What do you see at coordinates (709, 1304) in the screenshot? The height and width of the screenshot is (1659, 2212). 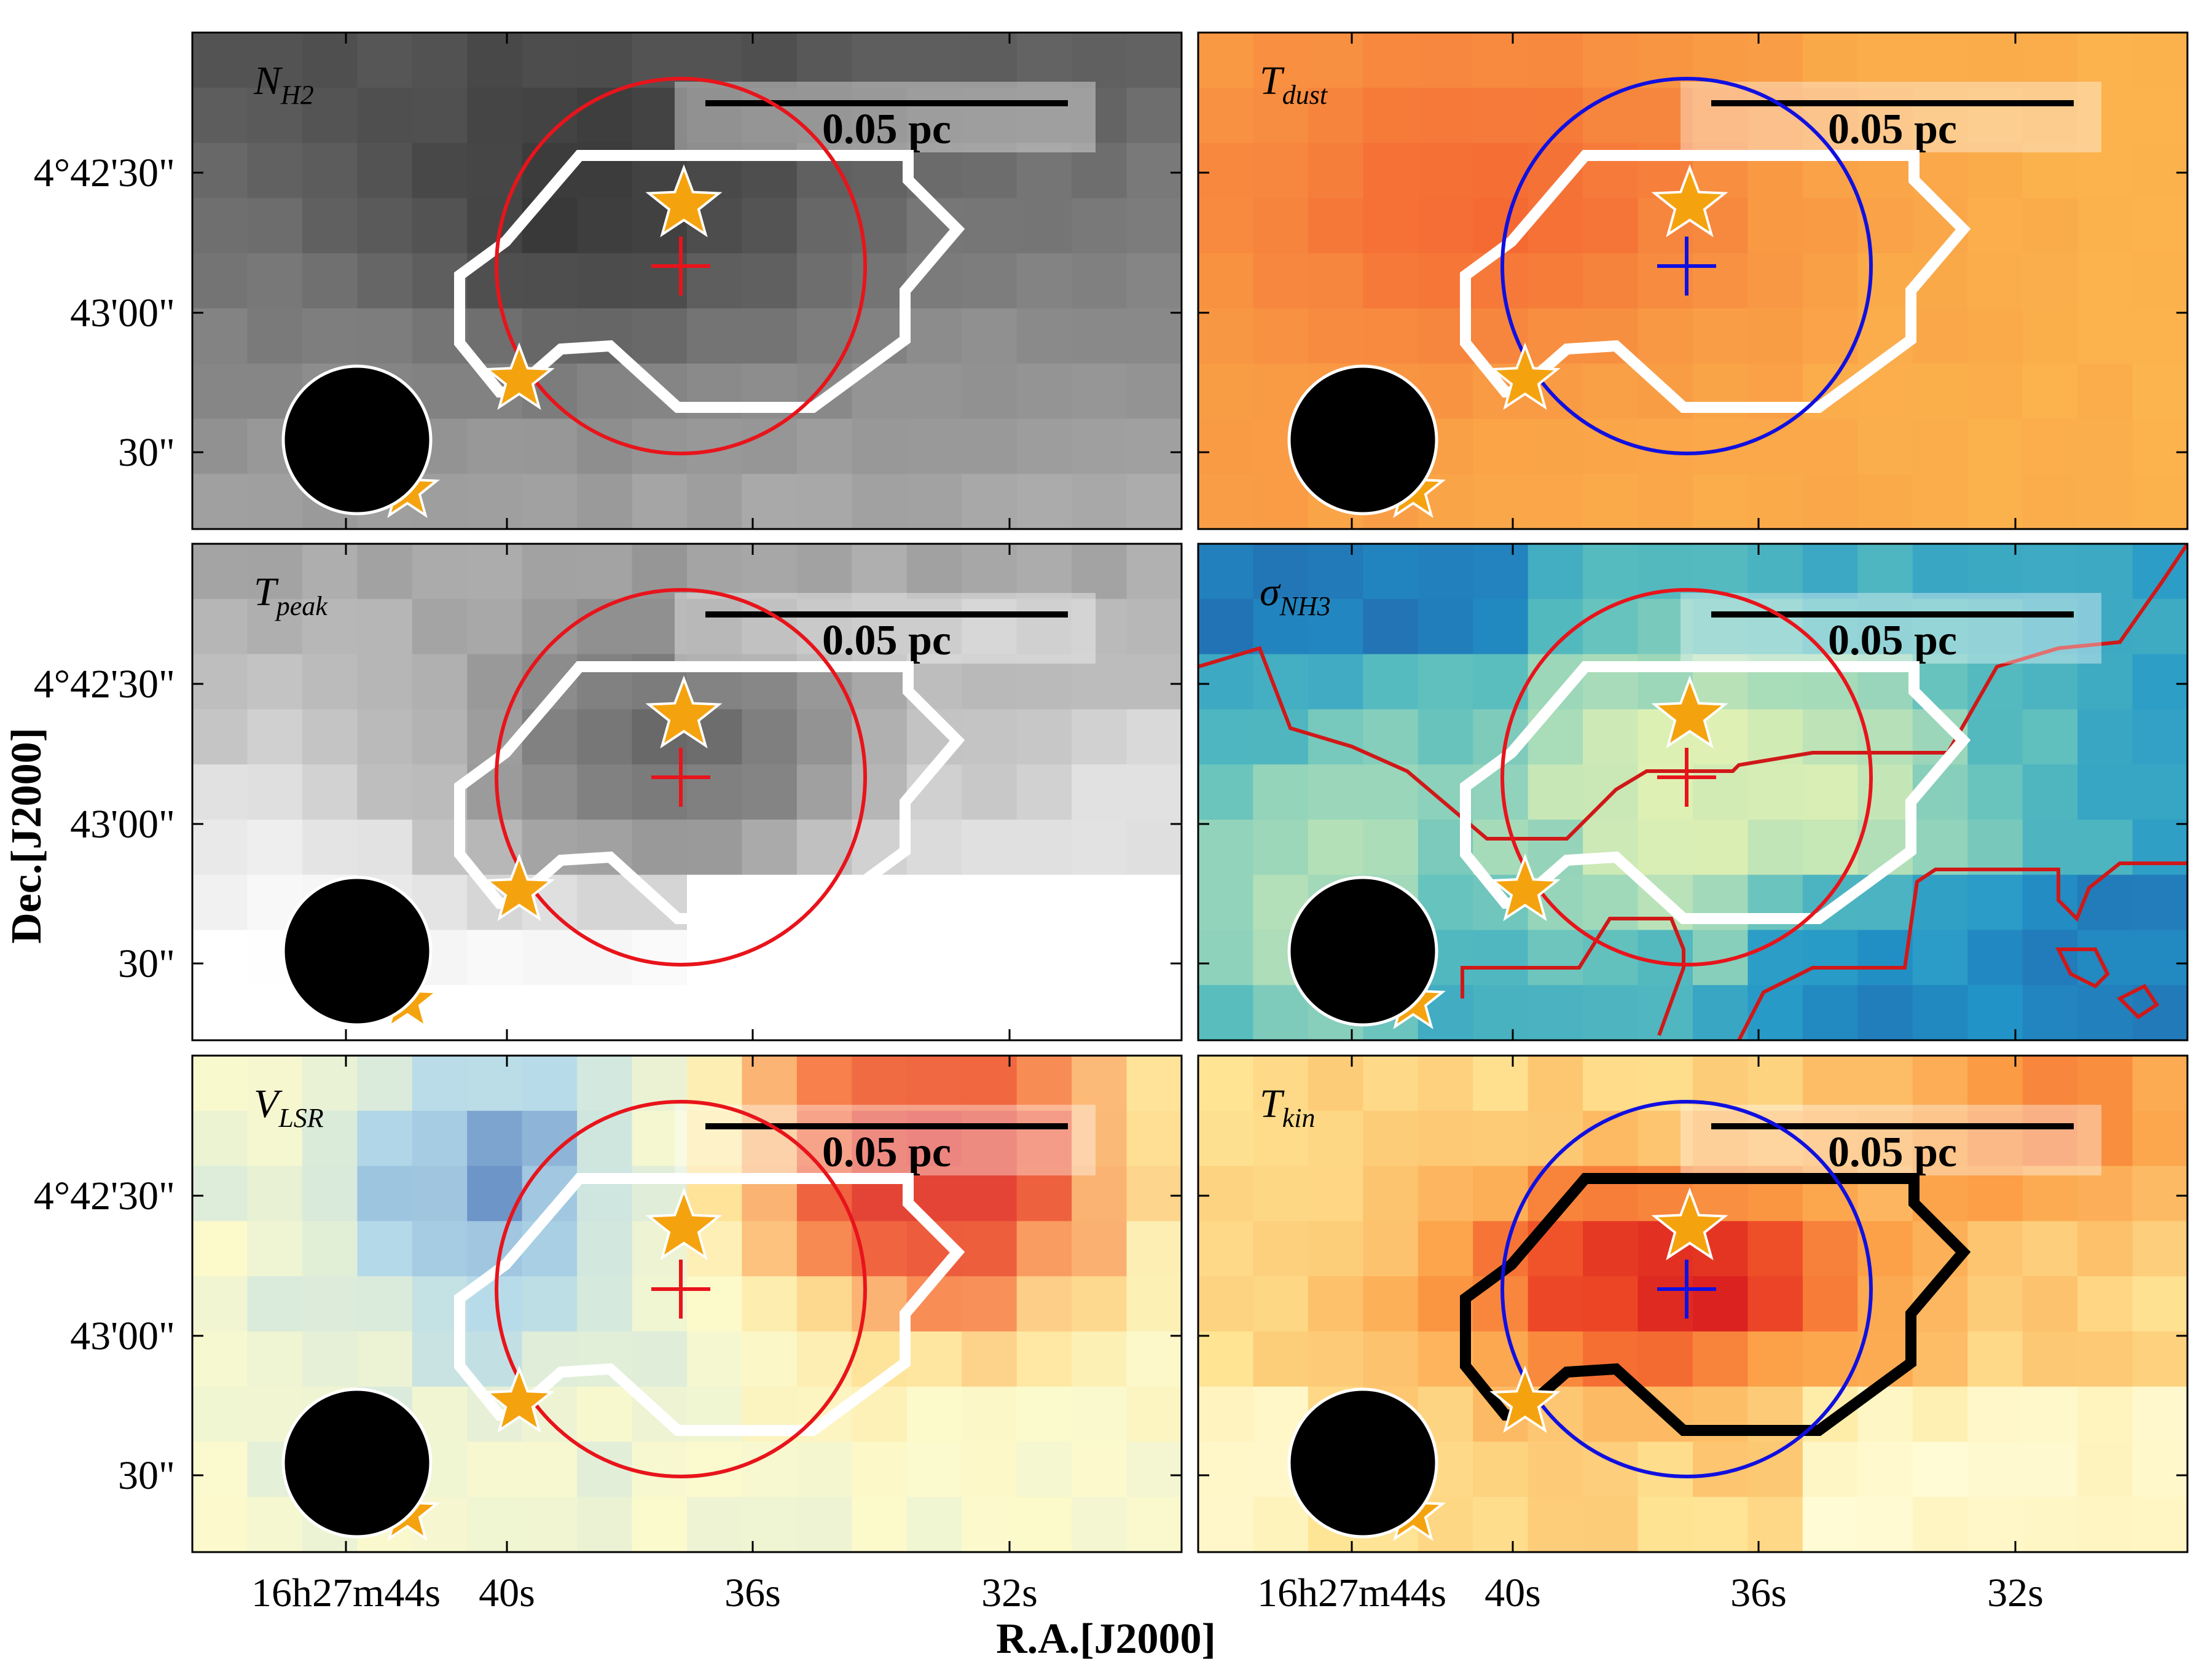 I see `core-contour` at bounding box center [709, 1304].